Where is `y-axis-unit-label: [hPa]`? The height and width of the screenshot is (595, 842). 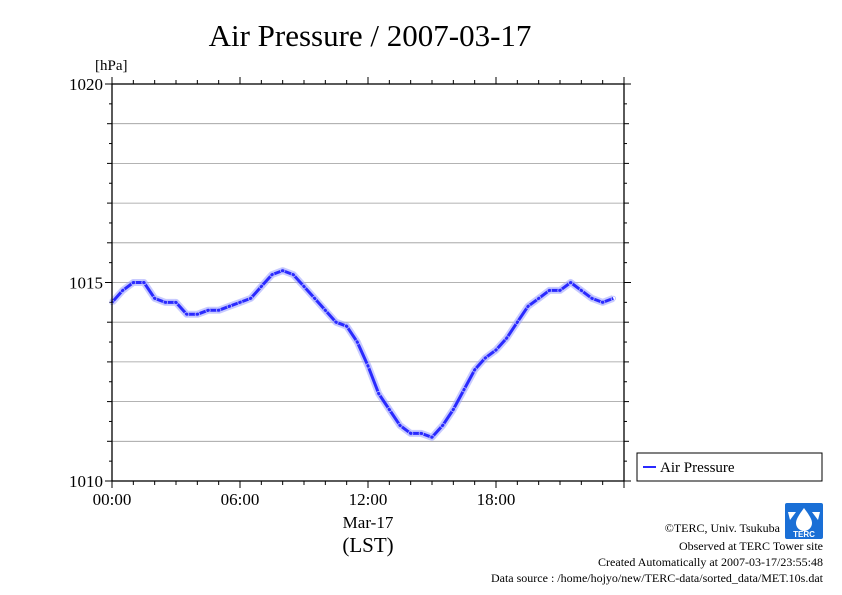
y-axis-unit-label: [hPa] is located at coordinates (111, 66).